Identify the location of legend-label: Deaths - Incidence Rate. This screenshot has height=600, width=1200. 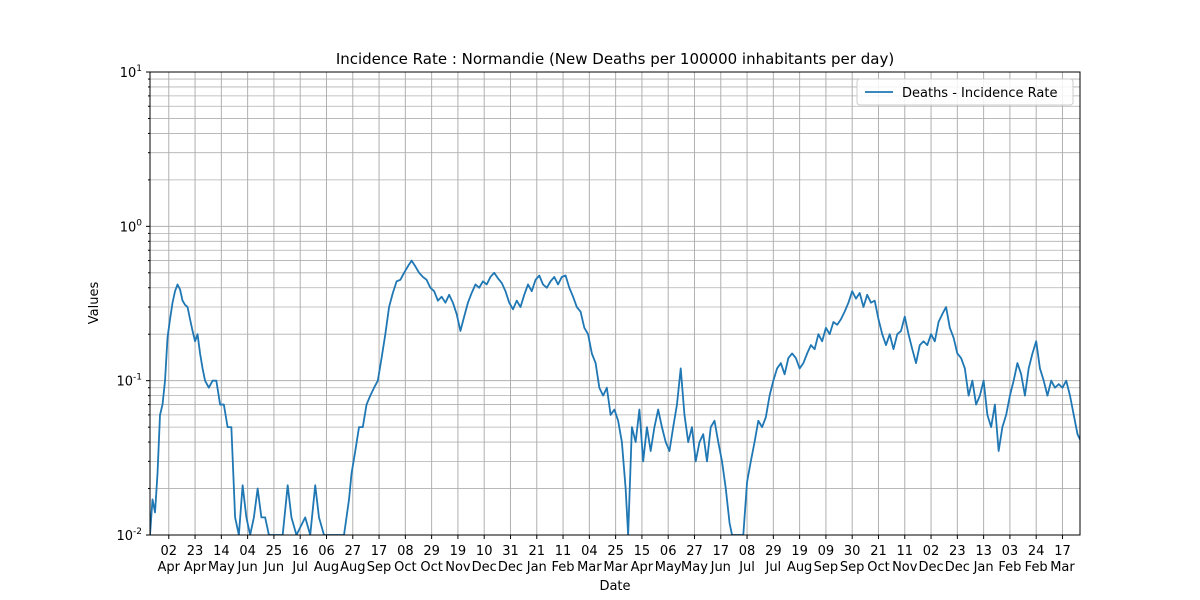
(979, 93).